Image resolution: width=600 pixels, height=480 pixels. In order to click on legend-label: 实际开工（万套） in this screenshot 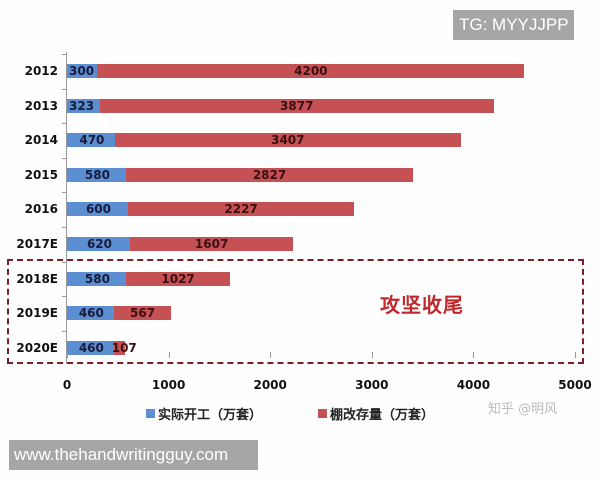, I will do `click(210, 415)`.